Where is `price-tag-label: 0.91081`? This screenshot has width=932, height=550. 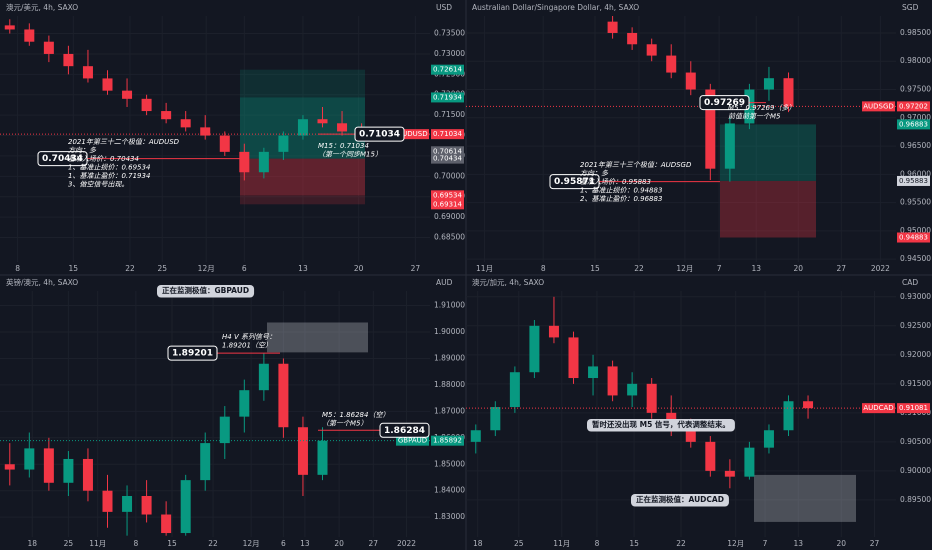
price-tag-label: 0.91081 is located at coordinates (913, 408).